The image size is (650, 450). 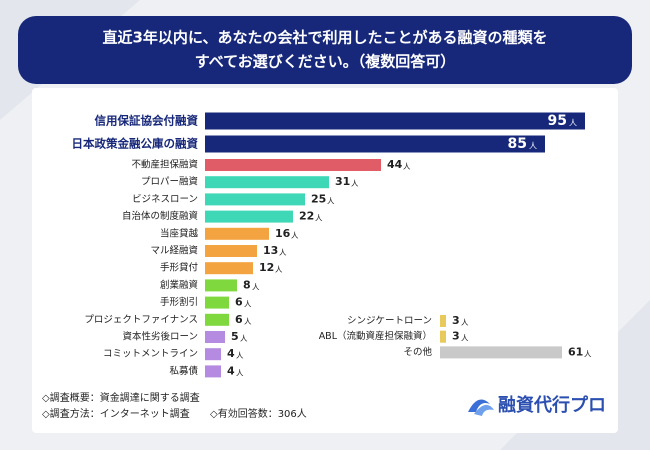 What do you see at coordinates (165, 199) in the screenshot?
I see `category-label: ビジネスローン` at bounding box center [165, 199].